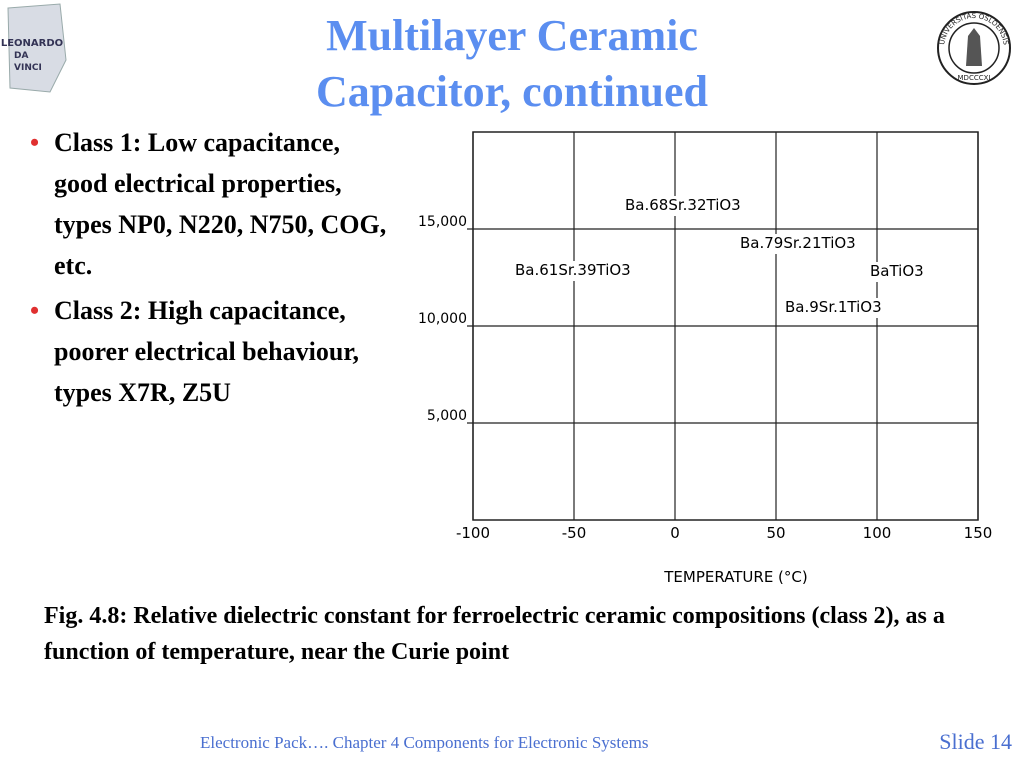 The height and width of the screenshot is (768, 1024). I want to click on x-tick-label: -50, so click(574, 533).